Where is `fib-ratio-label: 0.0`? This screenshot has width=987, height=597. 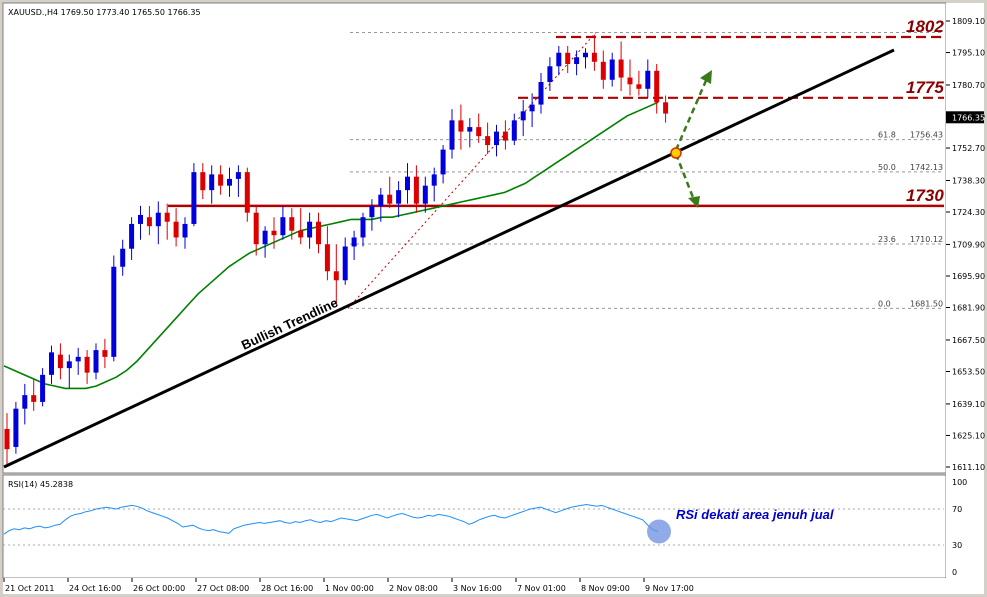 fib-ratio-label: 0.0 is located at coordinates (884, 303).